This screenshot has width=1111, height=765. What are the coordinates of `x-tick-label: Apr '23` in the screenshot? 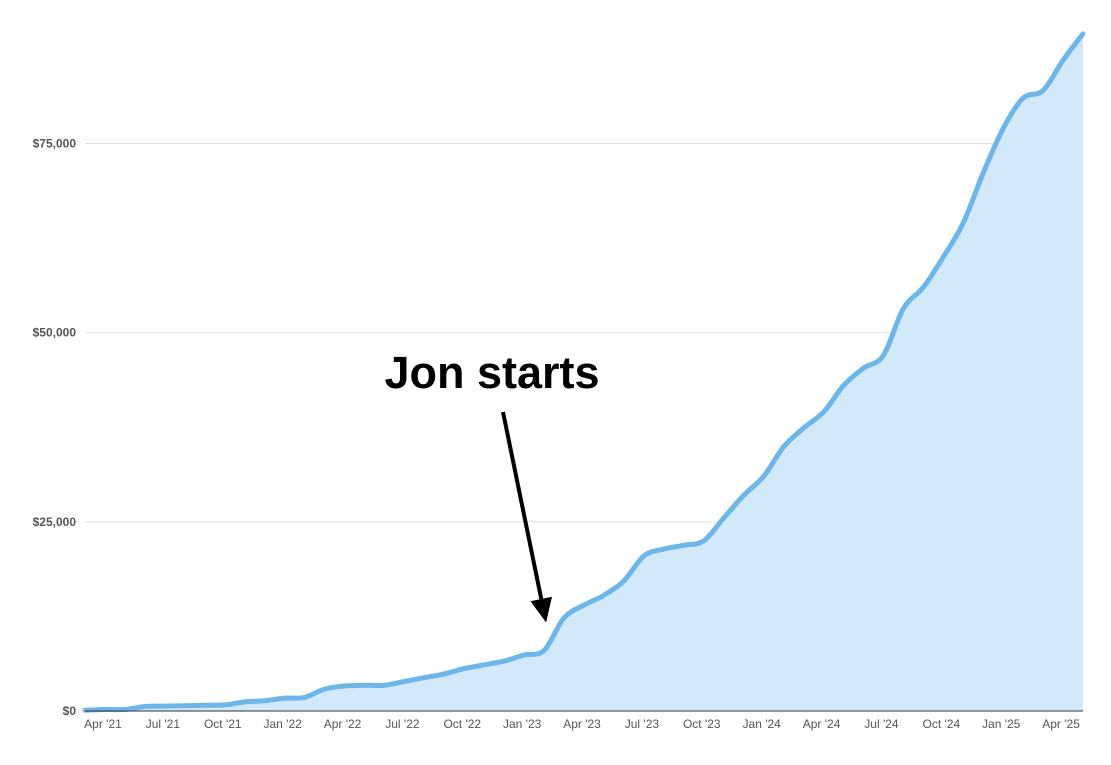 It's located at (582, 724).